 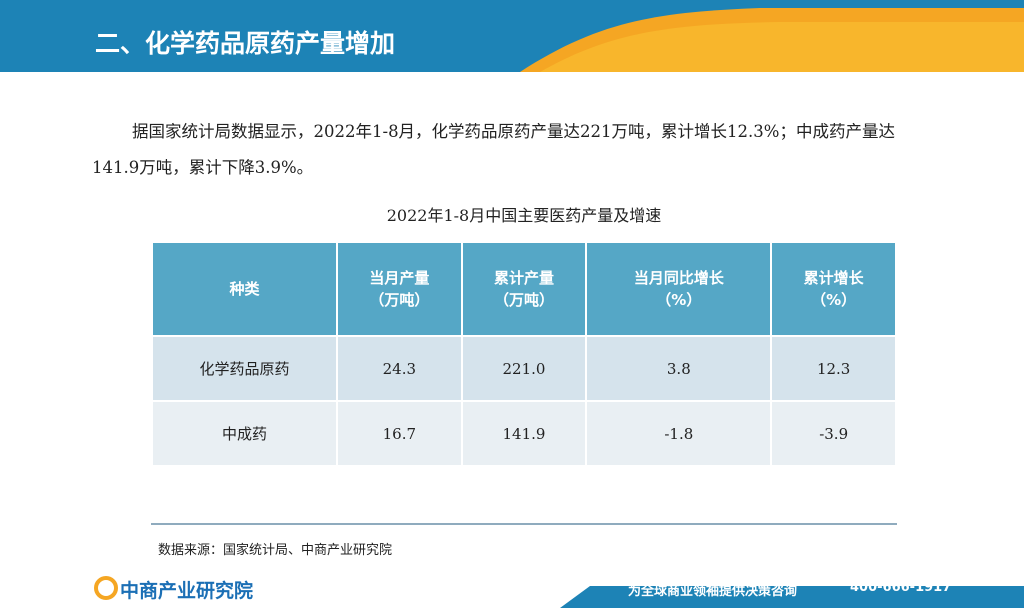 What do you see at coordinates (678, 278) in the screenshot?
I see `header-line: 当月同比增长` at bounding box center [678, 278].